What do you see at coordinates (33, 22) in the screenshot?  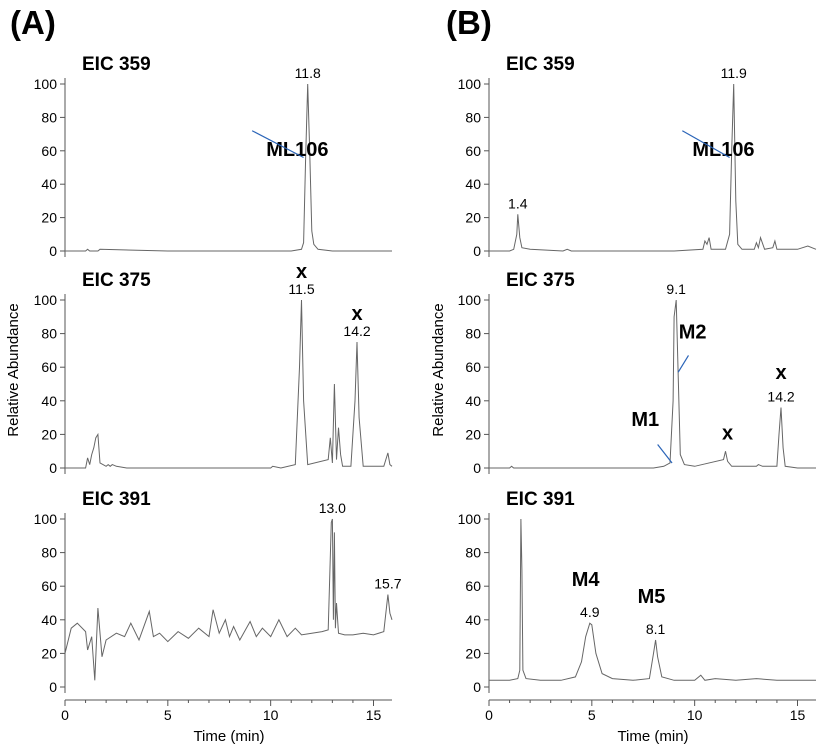 I see `panel-letter-a: (A)` at bounding box center [33, 22].